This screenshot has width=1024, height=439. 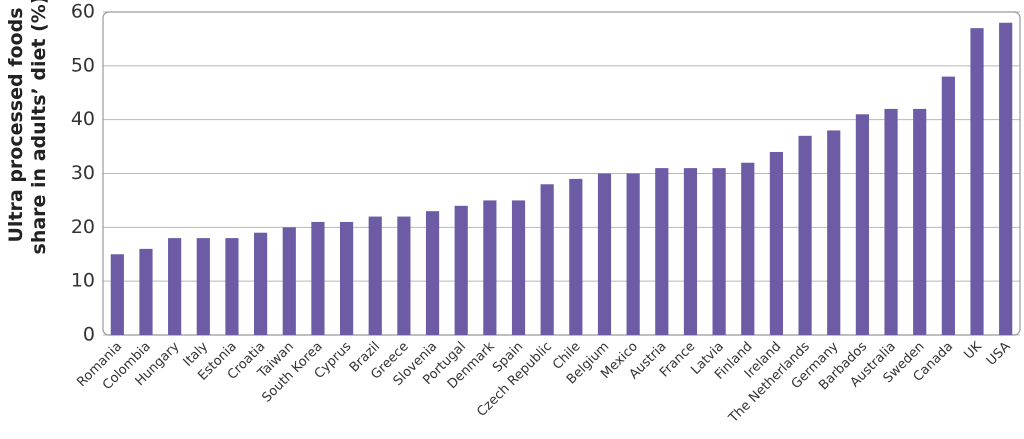 I want to click on x-tick-label: USA, so click(x=999, y=354).